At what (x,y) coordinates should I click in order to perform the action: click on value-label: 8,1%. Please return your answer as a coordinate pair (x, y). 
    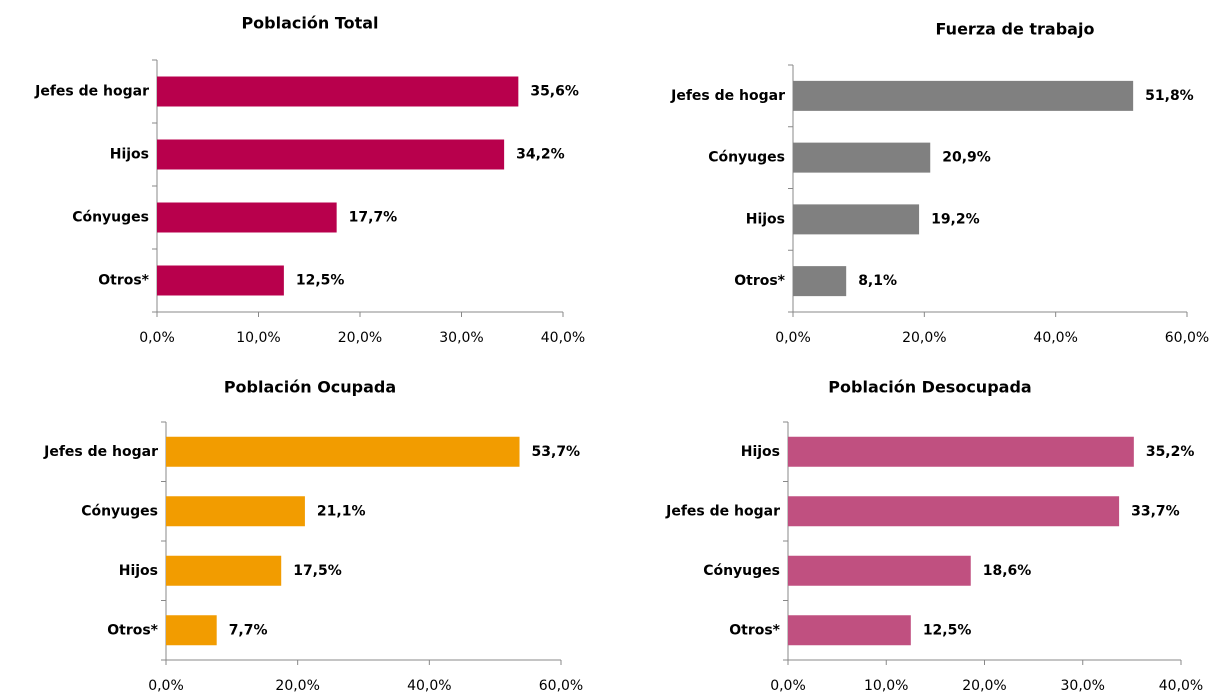
    Looking at the image, I should click on (877, 281).